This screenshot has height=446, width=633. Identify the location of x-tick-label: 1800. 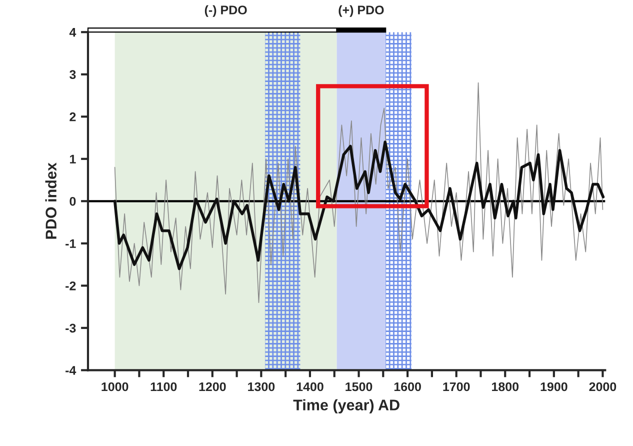
(505, 387).